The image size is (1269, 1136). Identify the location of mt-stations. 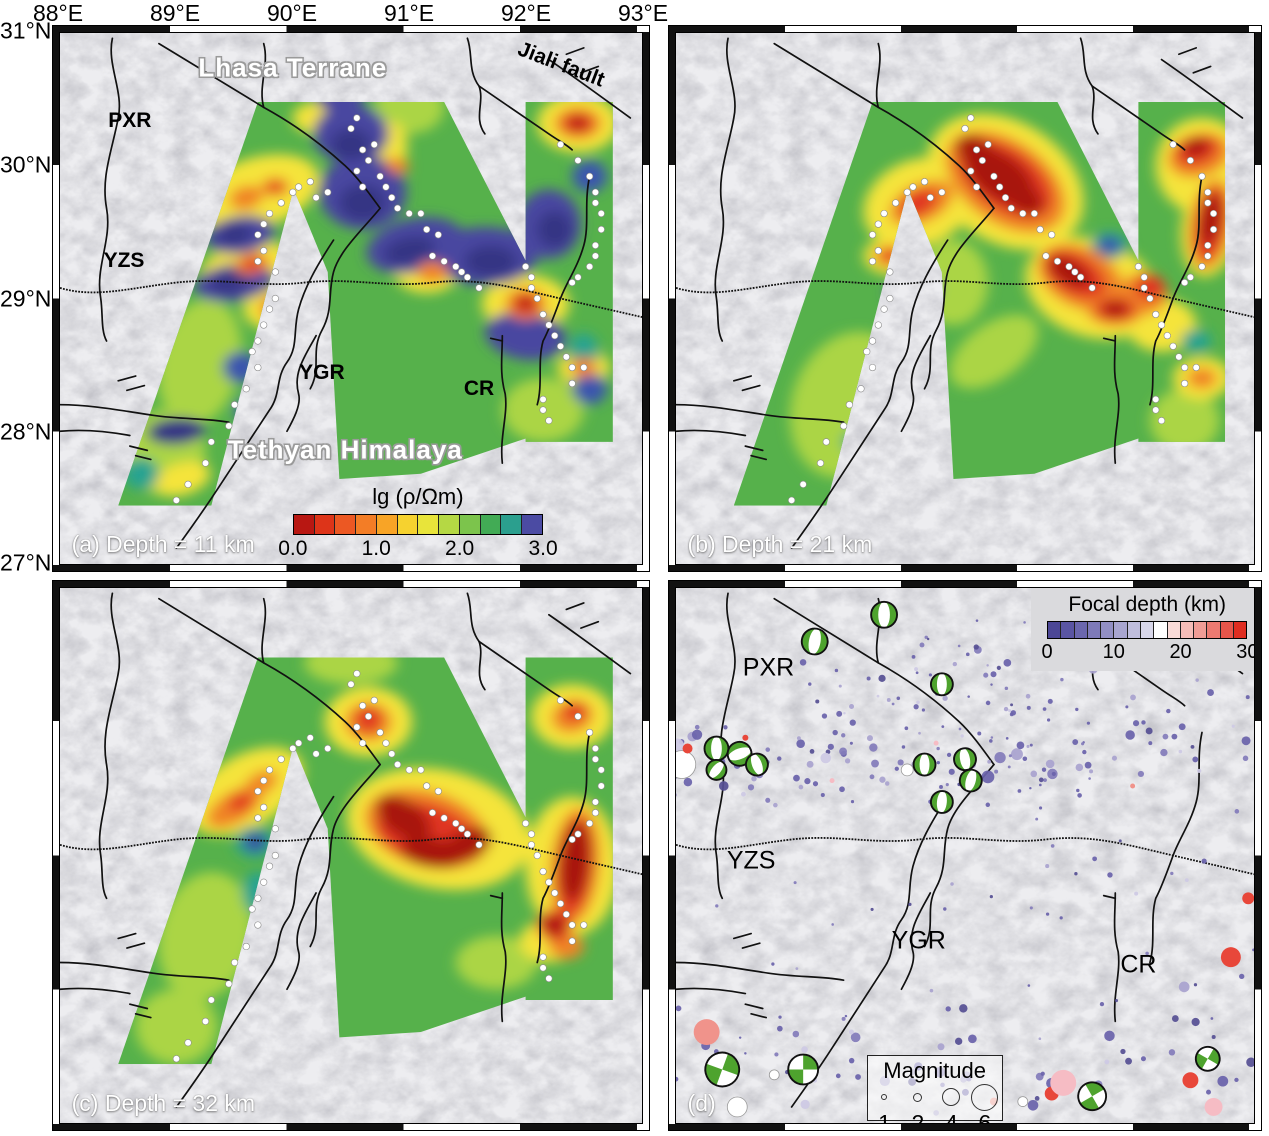
(388, 866).